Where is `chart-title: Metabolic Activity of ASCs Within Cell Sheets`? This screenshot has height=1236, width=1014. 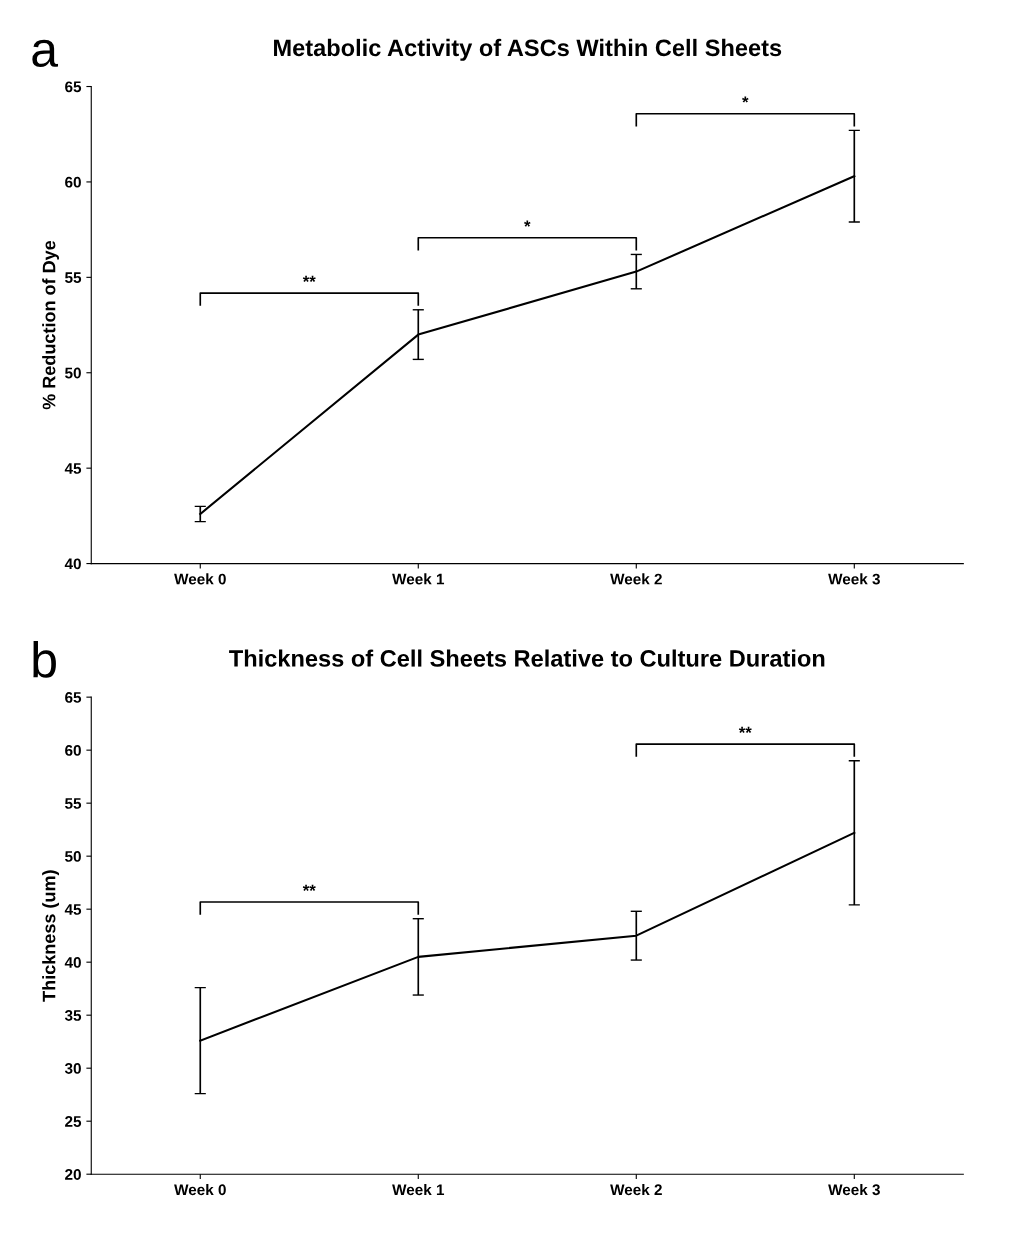 chart-title: Metabolic Activity of ASCs Within Cell Sheets is located at coordinates (528, 49).